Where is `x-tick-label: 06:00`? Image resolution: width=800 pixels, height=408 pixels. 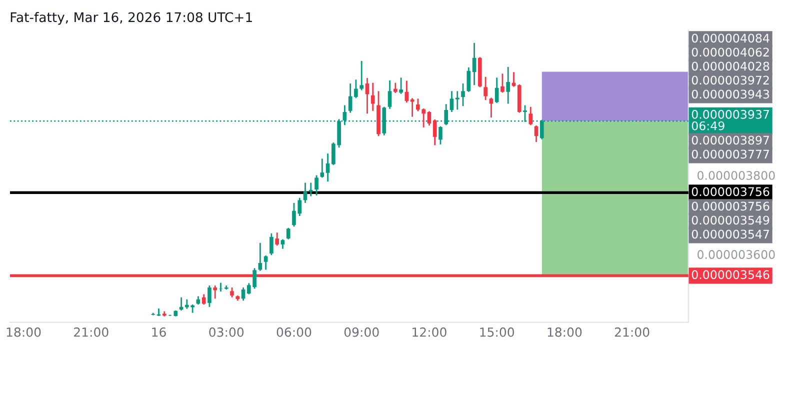 x-tick-label: 06:00 is located at coordinates (294, 332).